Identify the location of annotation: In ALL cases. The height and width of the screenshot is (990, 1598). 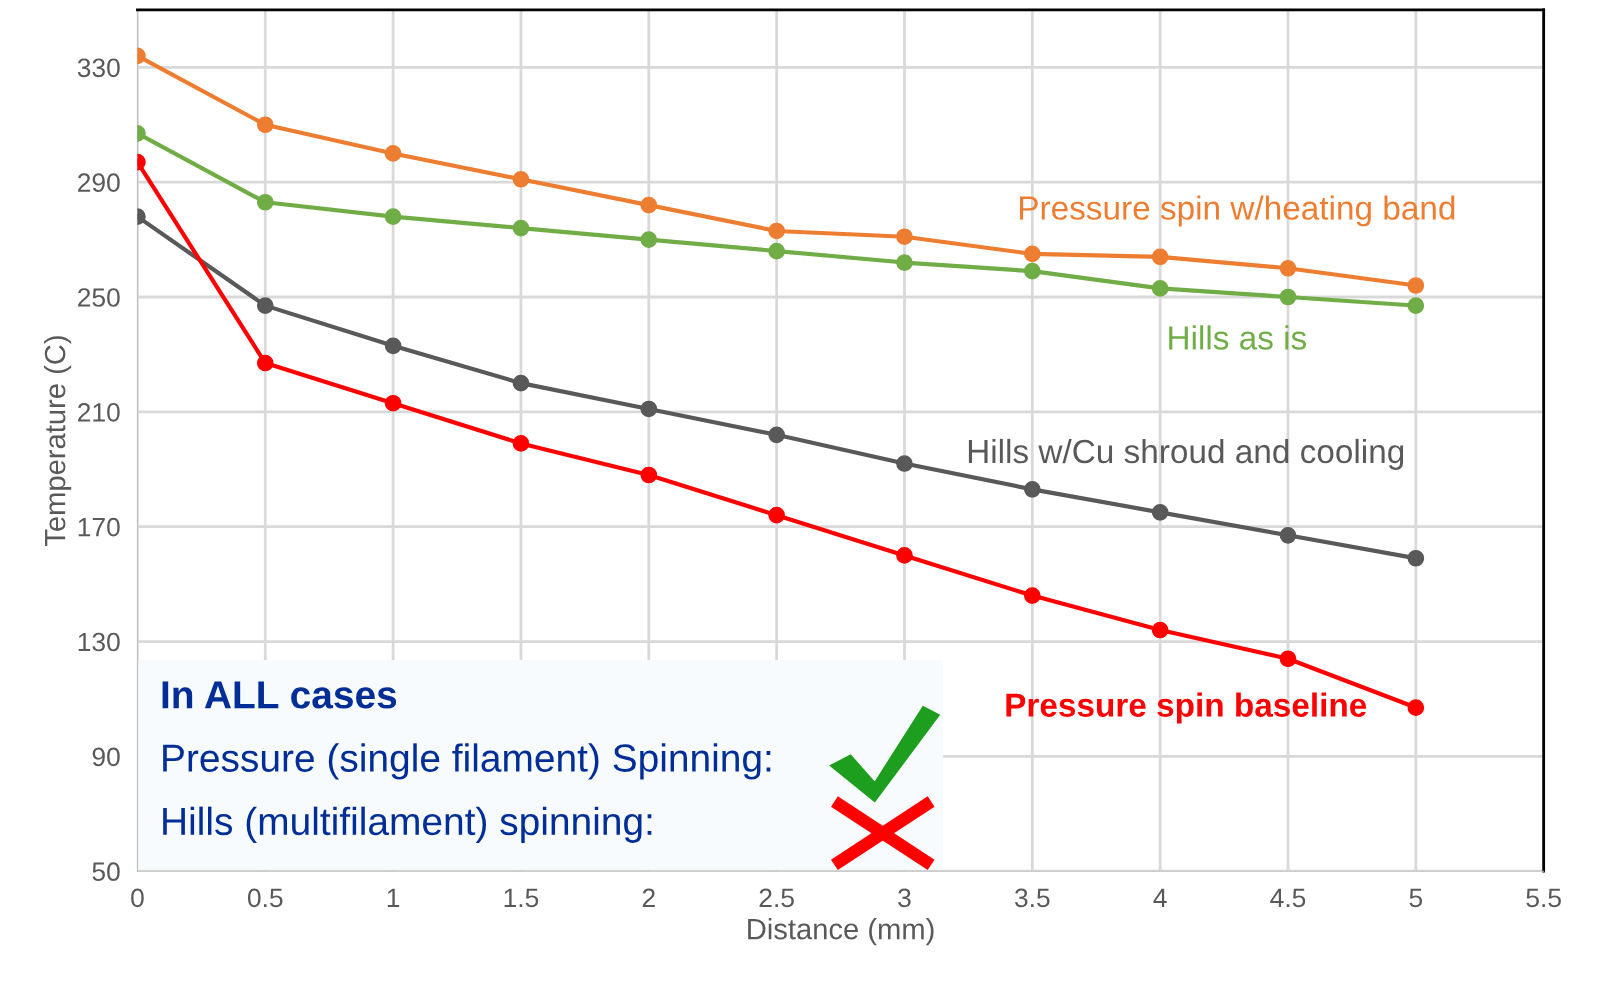
(279, 695).